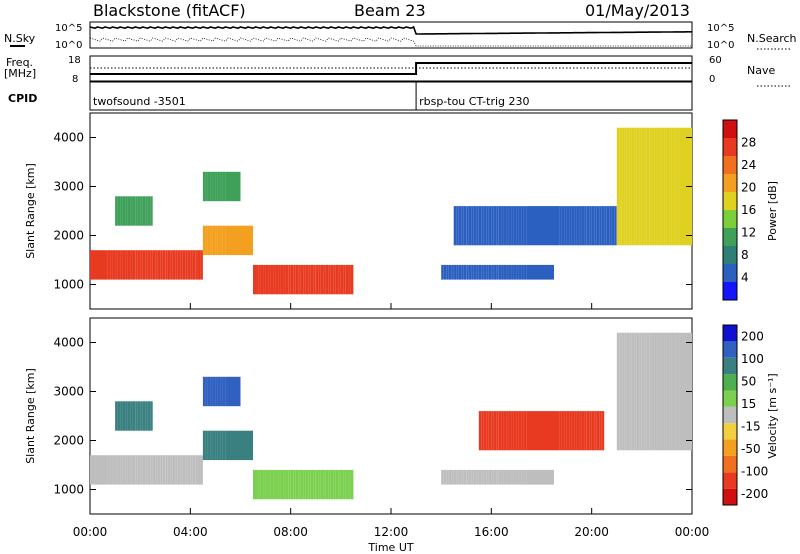 The width and height of the screenshot is (800, 554). I want to click on nave-label: Nave, so click(761, 70).